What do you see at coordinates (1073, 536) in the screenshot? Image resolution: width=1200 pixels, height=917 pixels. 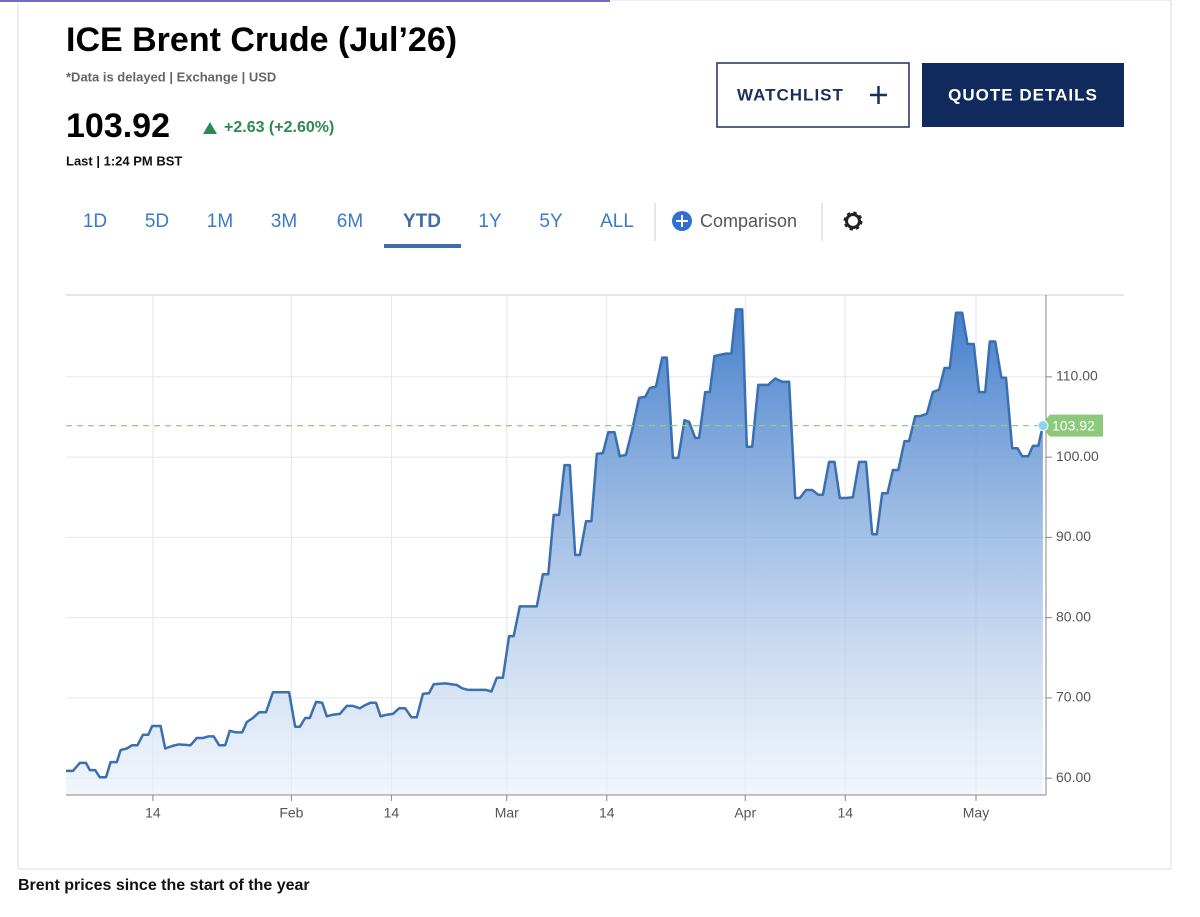 I see `y-tick-label: 90.00` at bounding box center [1073, 536].